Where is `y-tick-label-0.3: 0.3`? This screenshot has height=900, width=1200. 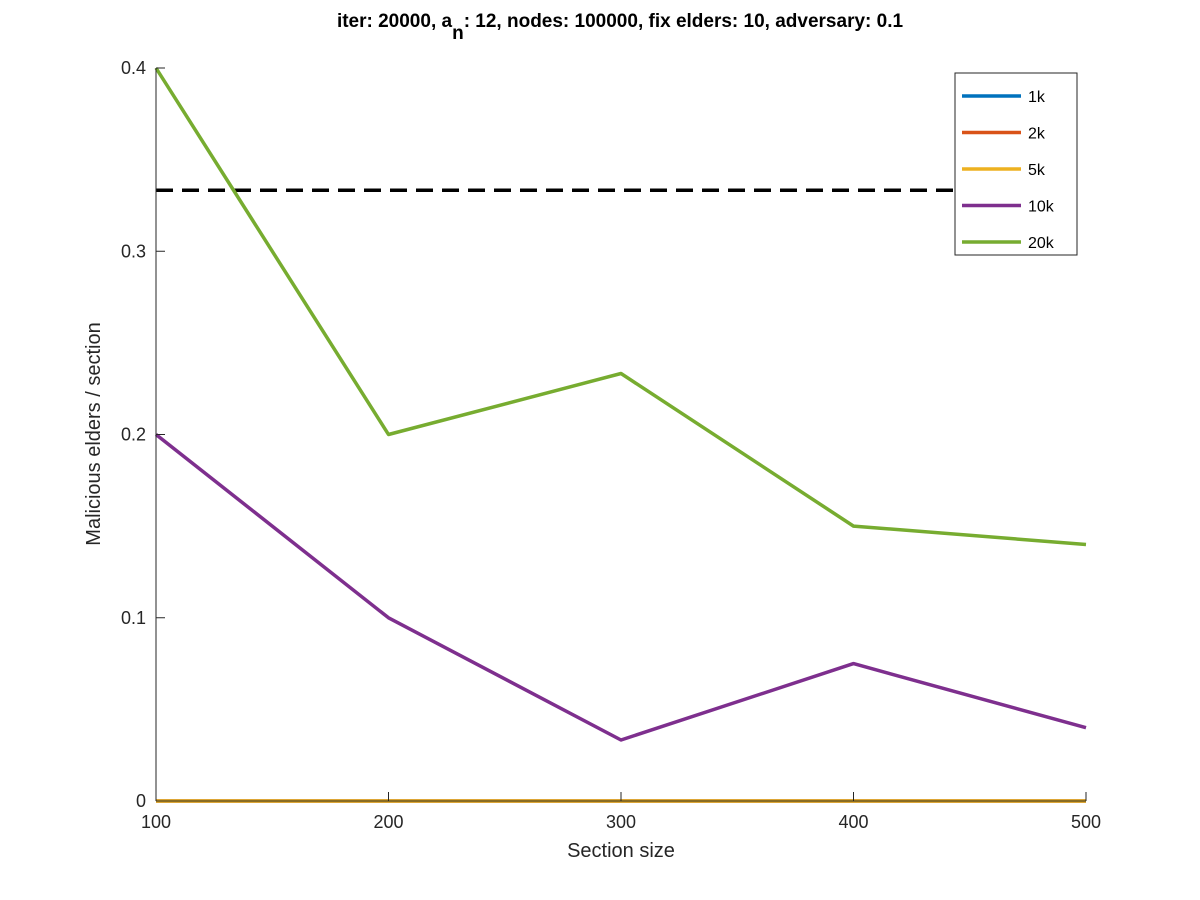 y-tick-label-0.3: 0.3 is located at coordinates (133, 251).